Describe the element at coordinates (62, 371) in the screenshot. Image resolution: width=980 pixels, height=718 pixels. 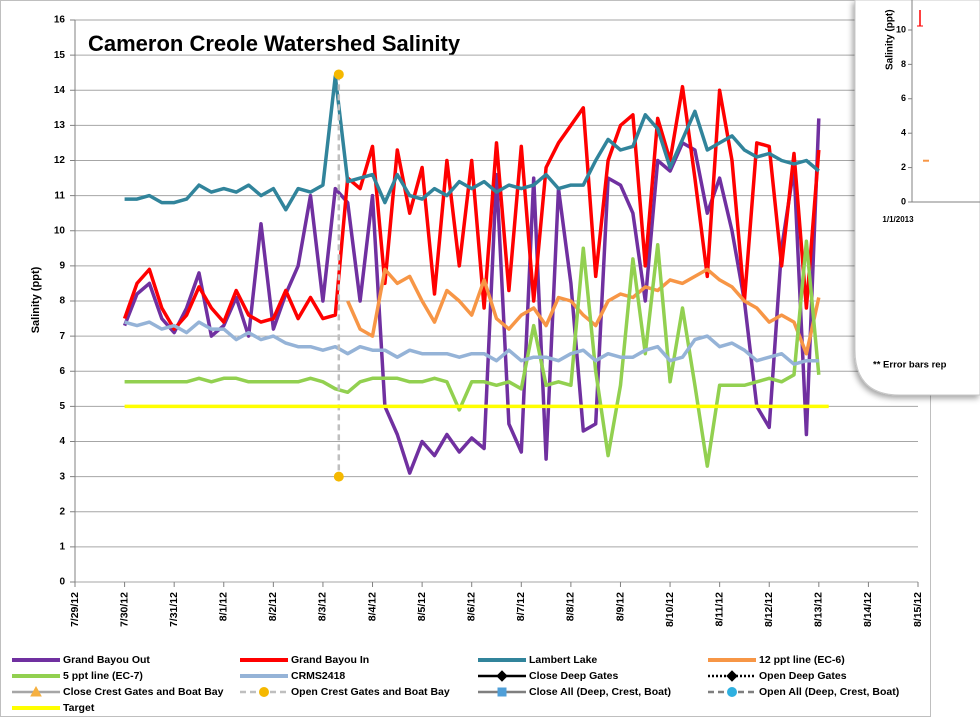
I see `y-tick-label: 6` at that location.